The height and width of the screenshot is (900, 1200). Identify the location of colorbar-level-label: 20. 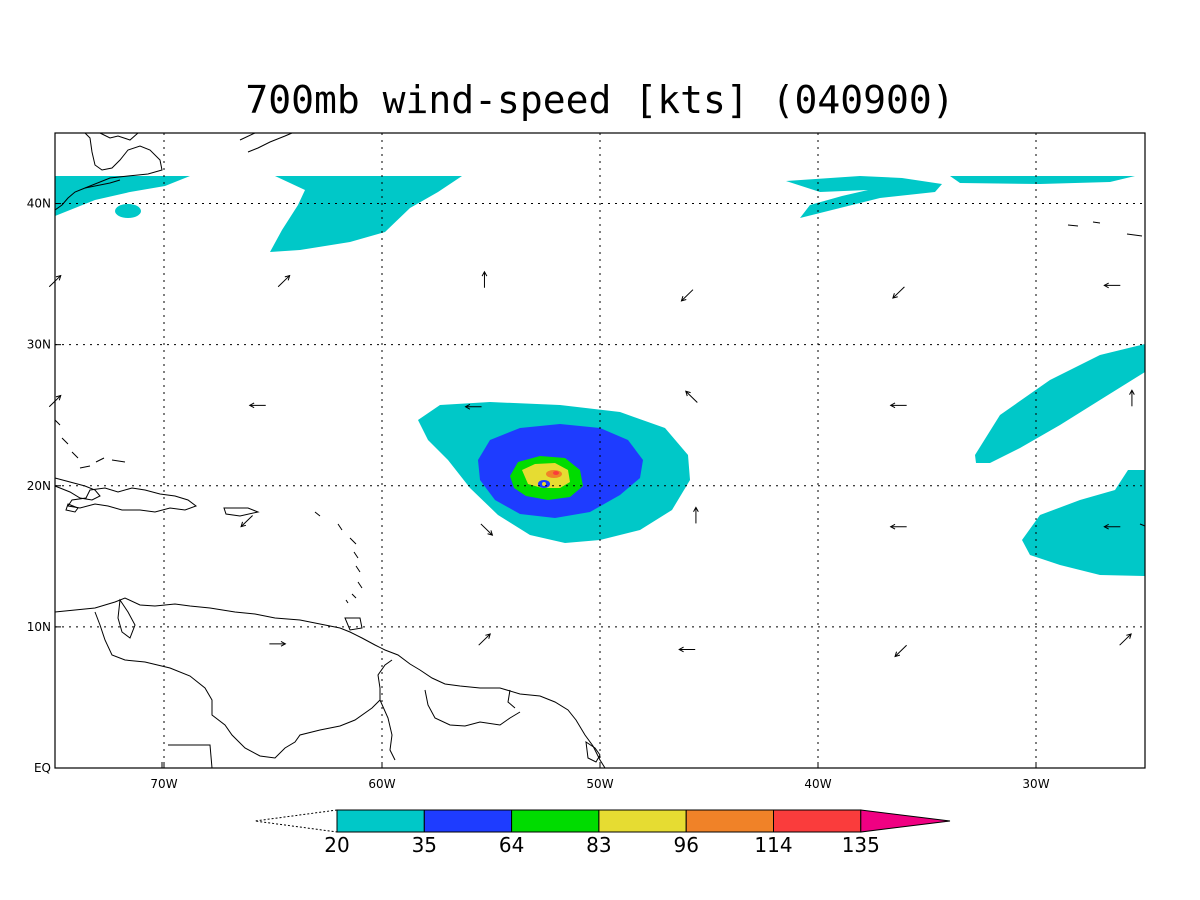
(336, 845).